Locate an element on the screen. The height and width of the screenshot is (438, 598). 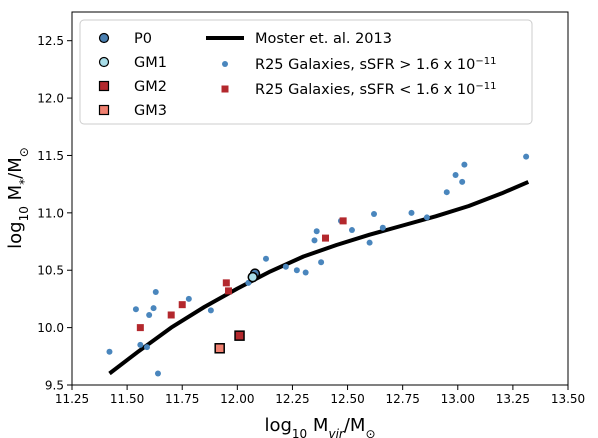
y-tick-label: 10.0 is located at coordinates (50, 328).